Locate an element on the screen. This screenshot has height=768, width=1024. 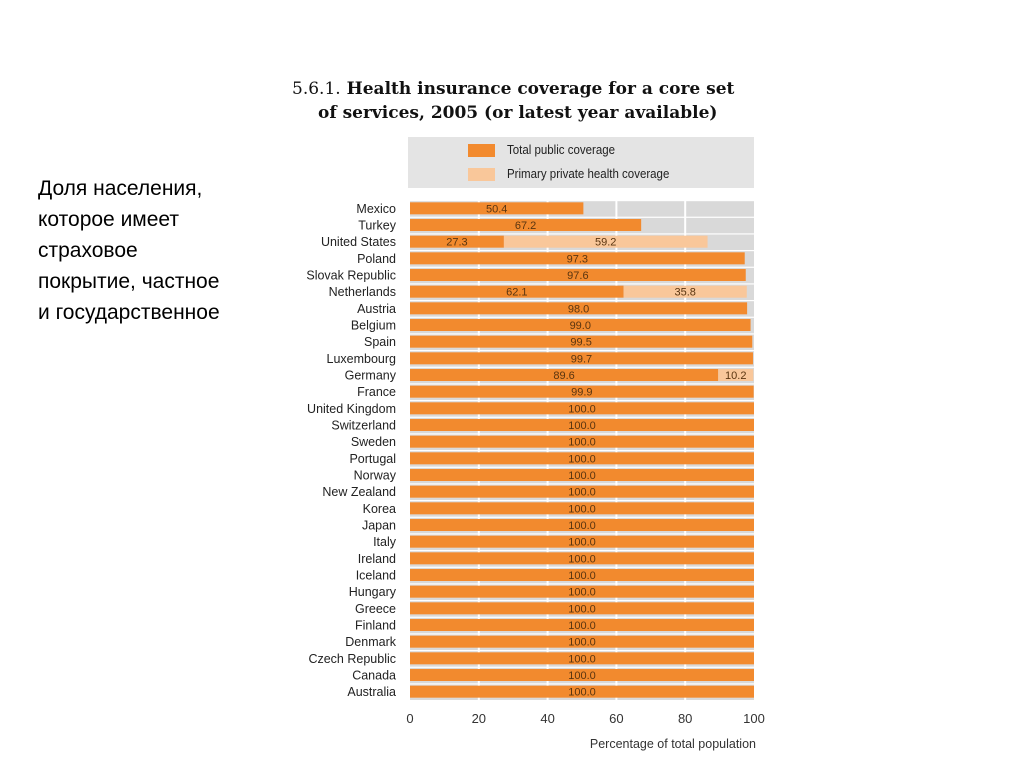
category-label: United States is located at coordinates (358, 242).